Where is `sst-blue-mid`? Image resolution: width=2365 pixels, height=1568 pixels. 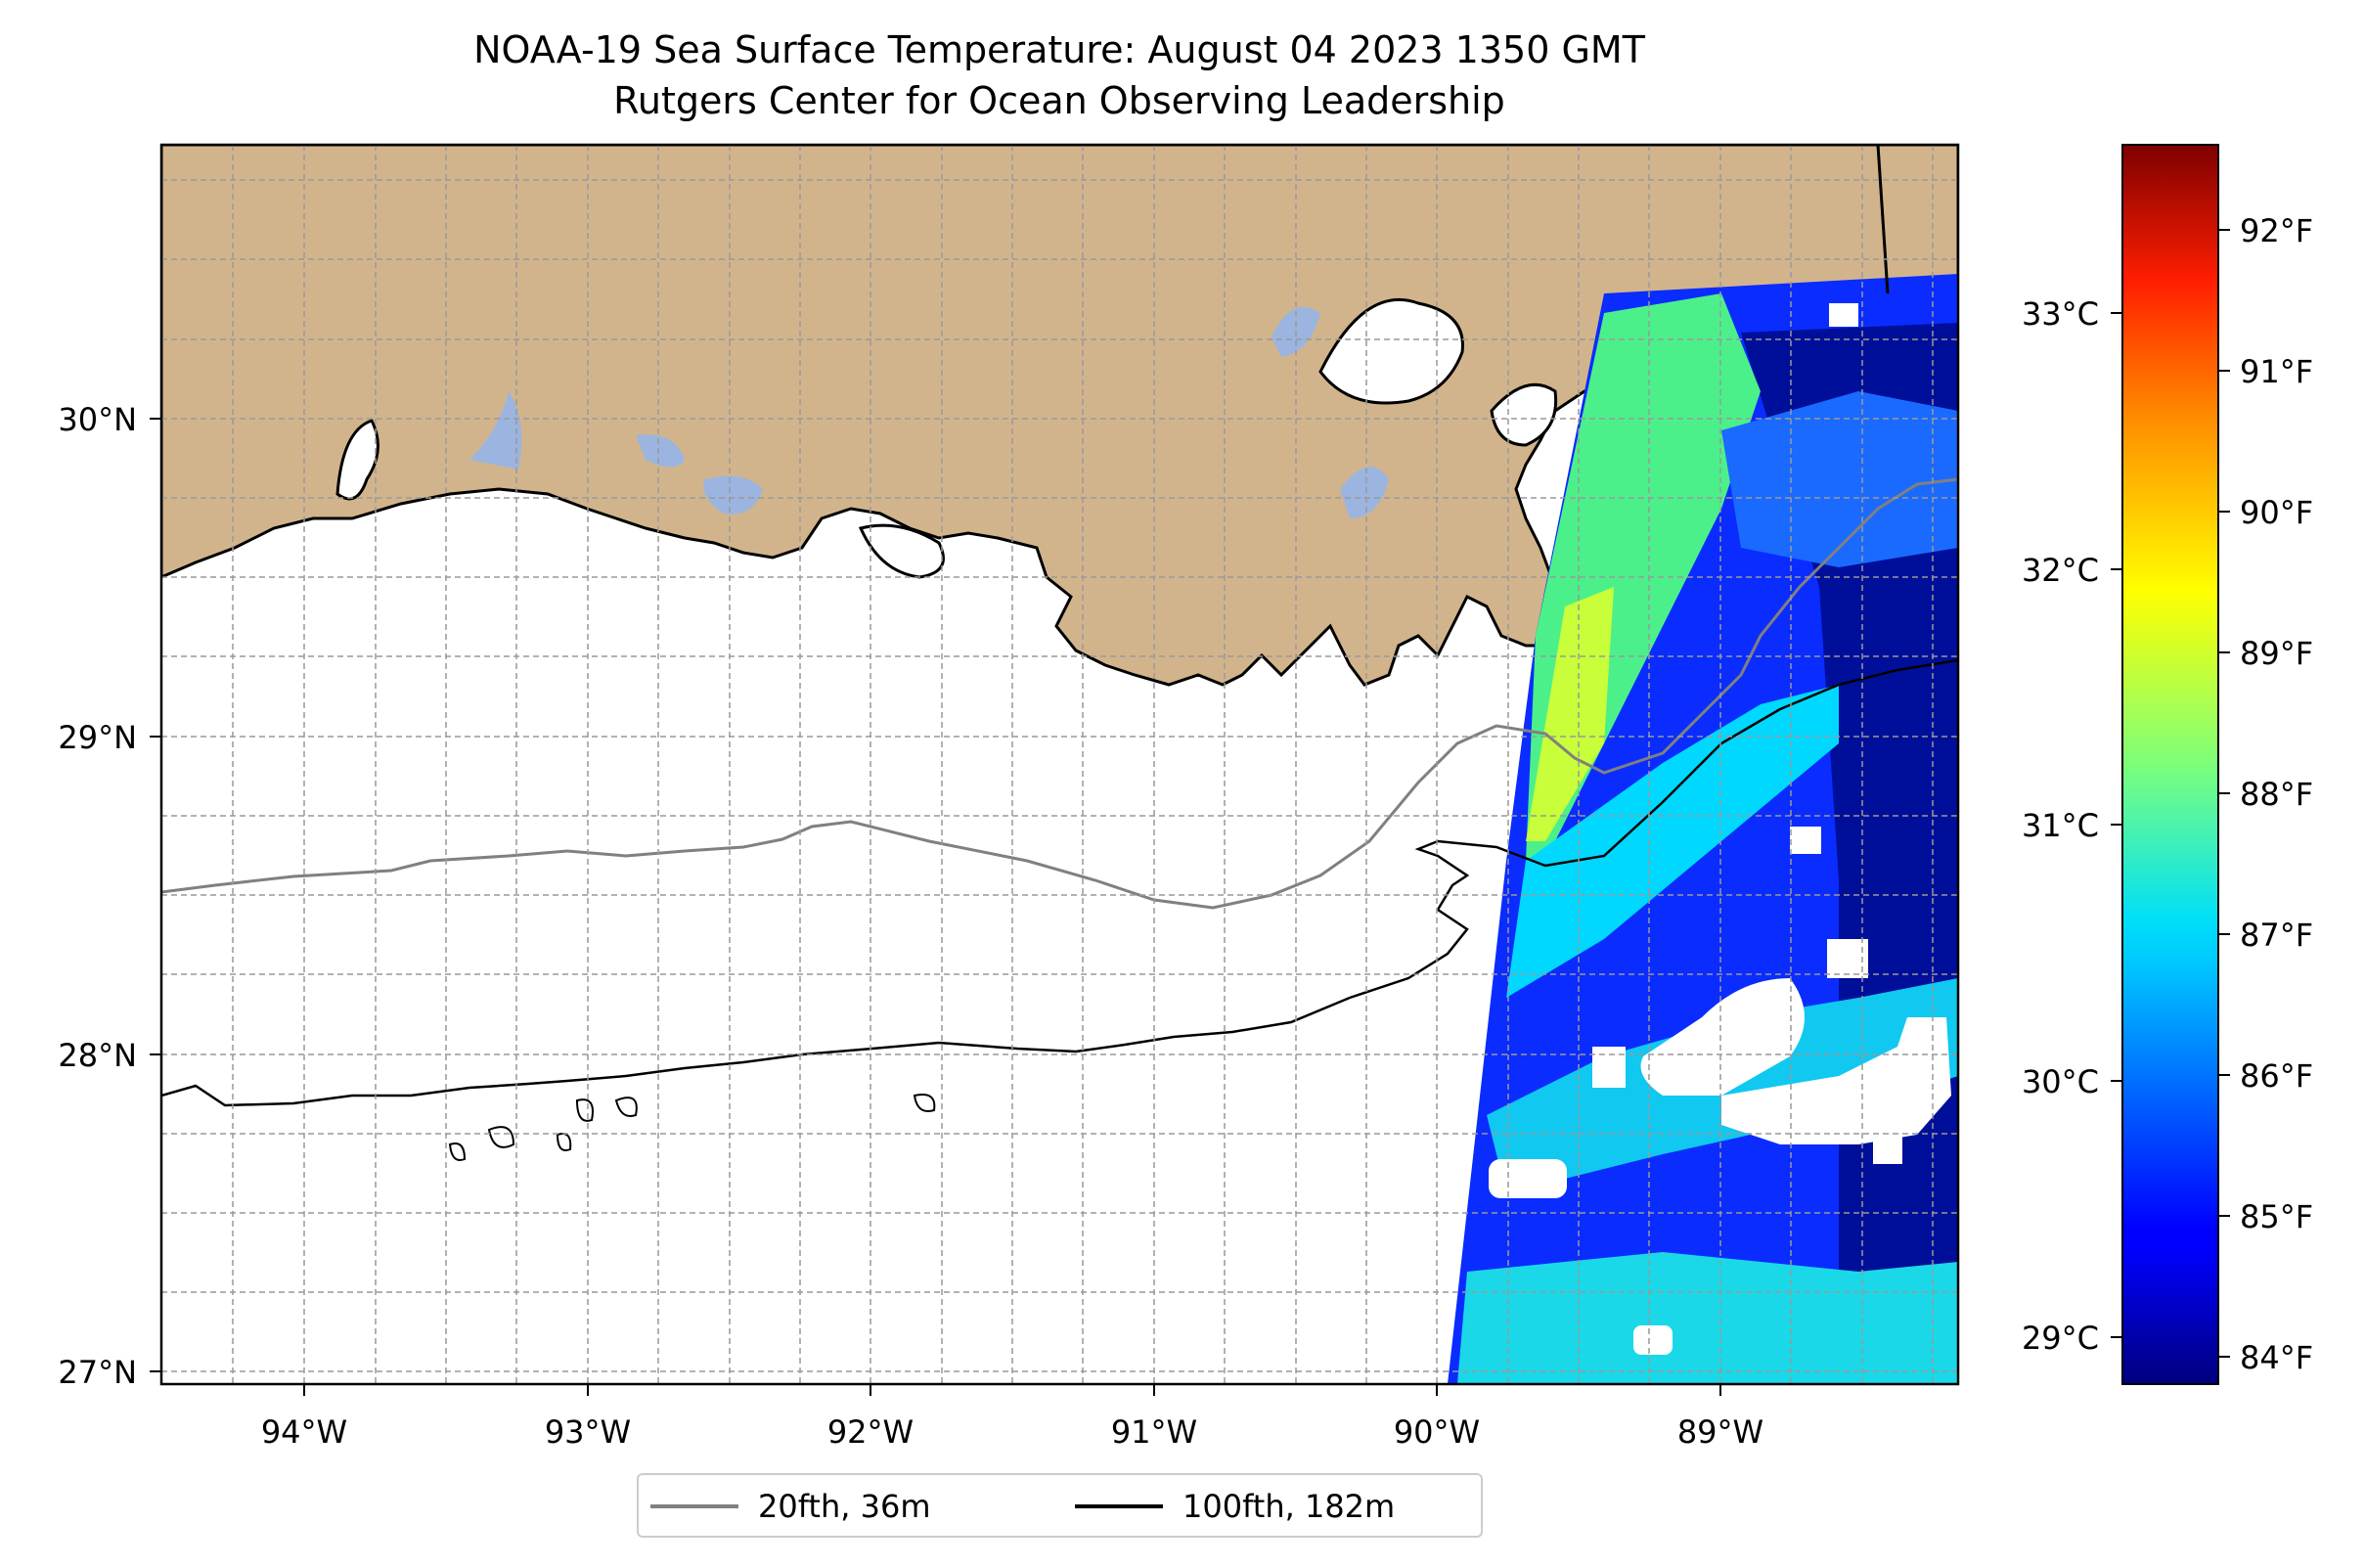 sst-blue-mid is located at coordinates (1839, 479).